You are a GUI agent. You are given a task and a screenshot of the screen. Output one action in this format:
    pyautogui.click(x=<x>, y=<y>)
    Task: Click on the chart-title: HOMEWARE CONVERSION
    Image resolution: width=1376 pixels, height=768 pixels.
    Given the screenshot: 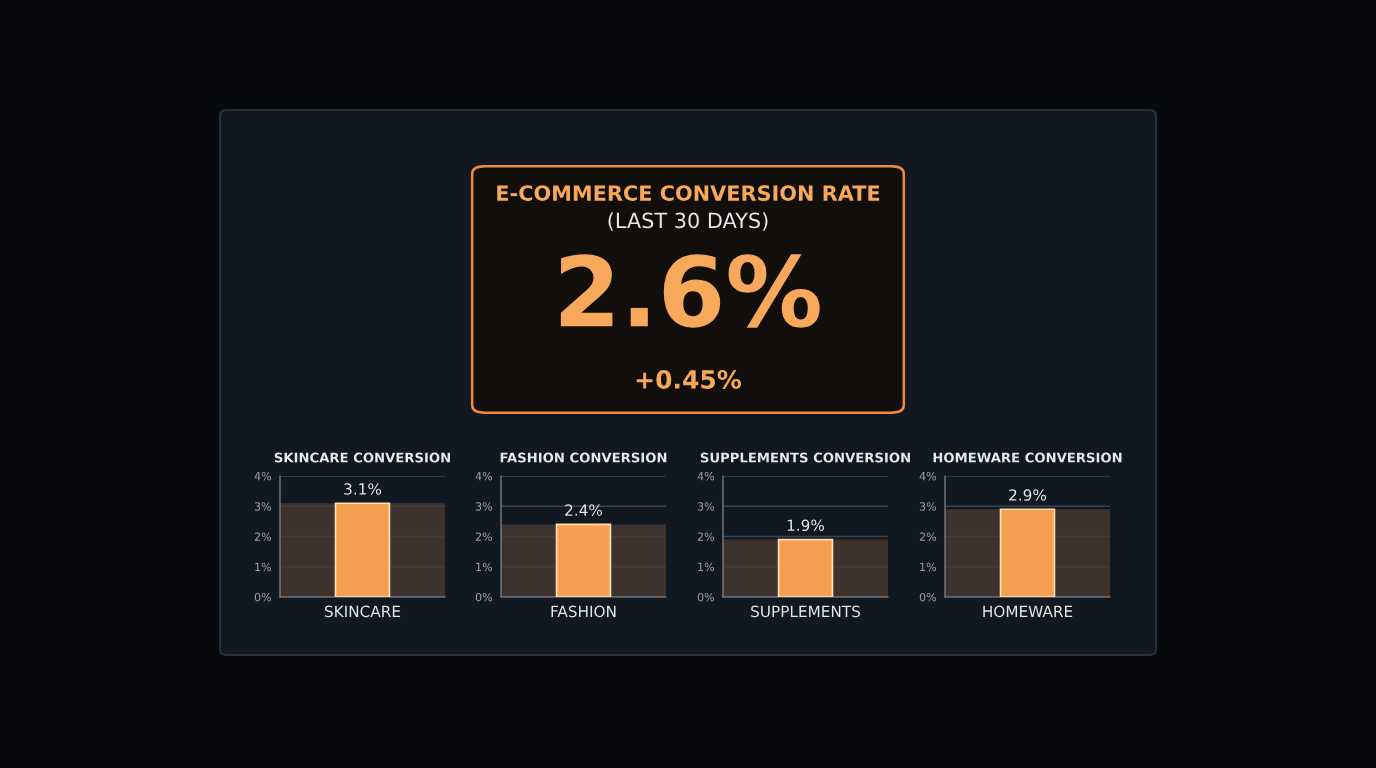 What is the action you would take?
    pyautogui.click(x=1027, y=457)
    